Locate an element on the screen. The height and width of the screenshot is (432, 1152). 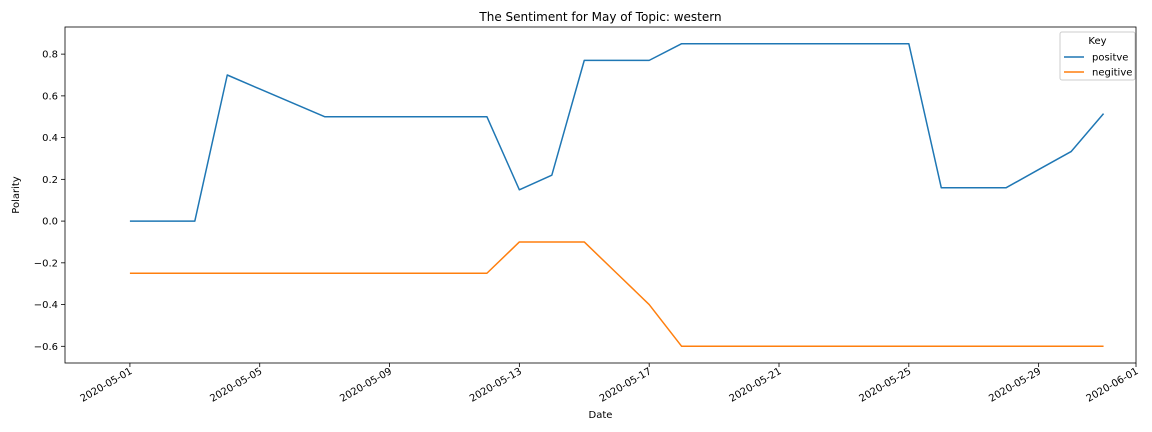
legend: Key positve negitive is located at coordinates (1097, 56).